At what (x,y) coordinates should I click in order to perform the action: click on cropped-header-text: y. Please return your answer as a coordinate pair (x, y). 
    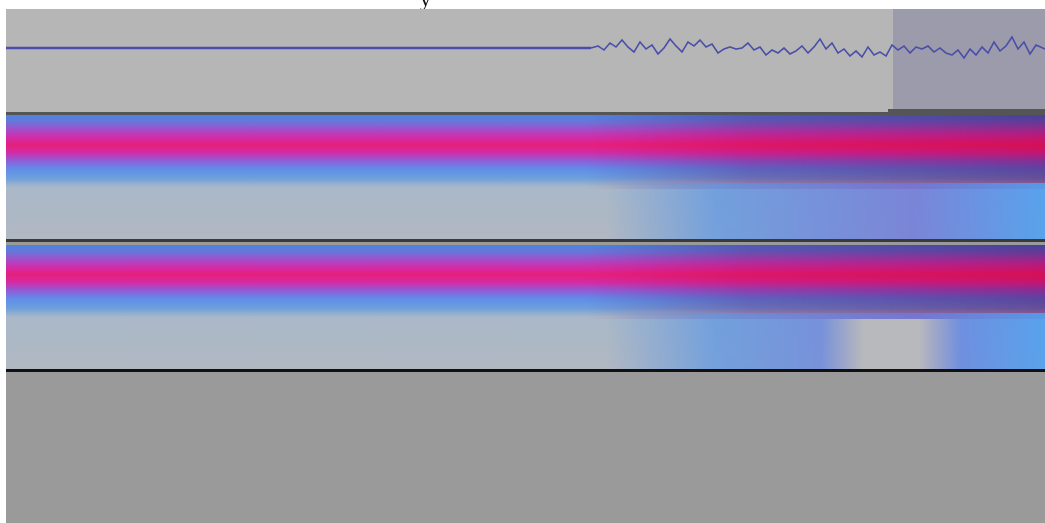
    Looking at the image, I should click on (425, 5).